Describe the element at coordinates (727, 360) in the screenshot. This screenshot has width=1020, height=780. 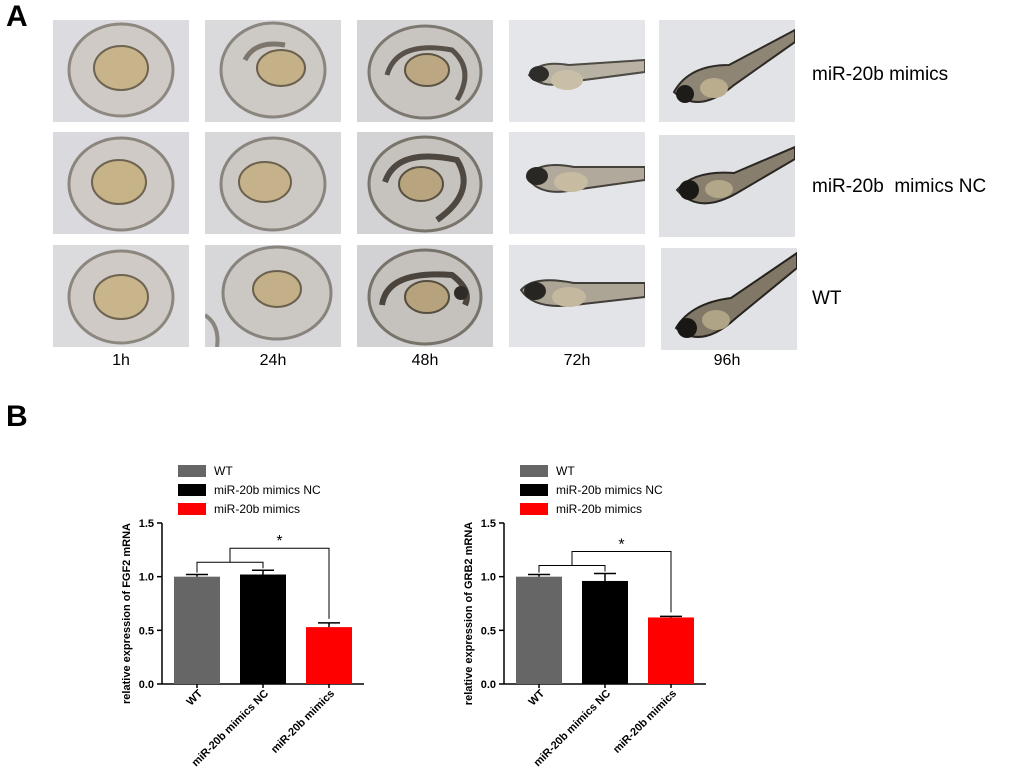
I see `time-label-96h: 96h` at that location.